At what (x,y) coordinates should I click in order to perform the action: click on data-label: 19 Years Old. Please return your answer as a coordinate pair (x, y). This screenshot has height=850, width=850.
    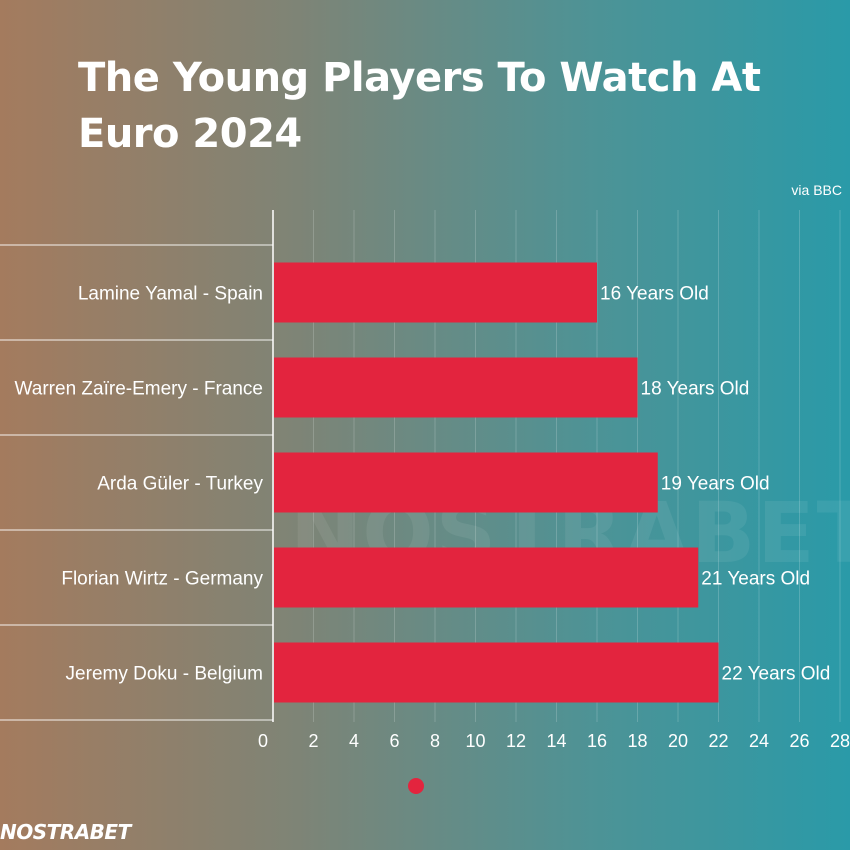
    Looking at the image, I should click on (715, 484).